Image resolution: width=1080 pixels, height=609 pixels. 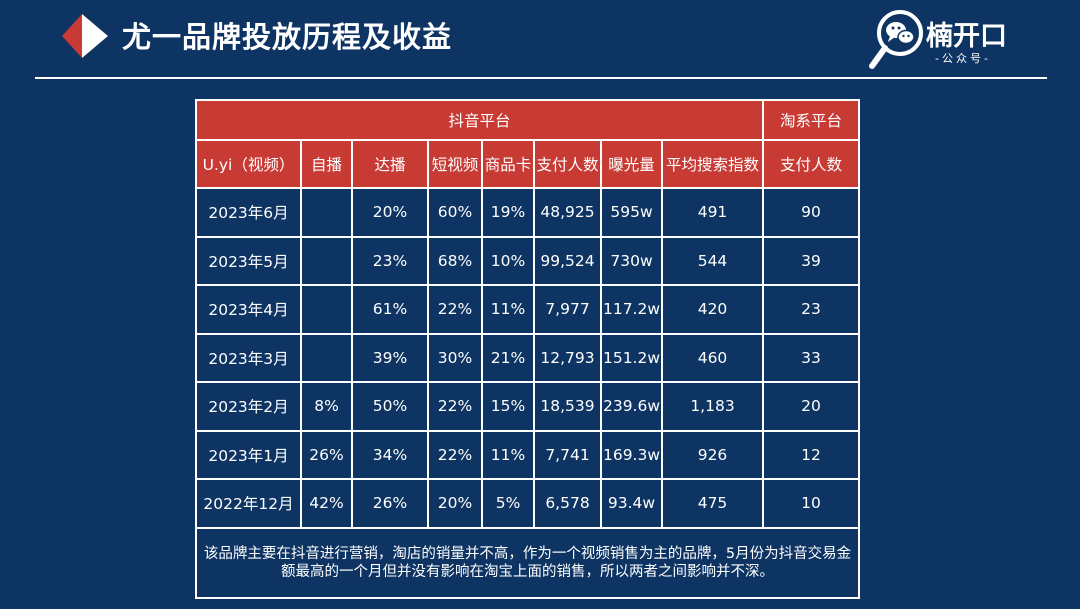 What do you see at coordinates (390, 260) in the screenshot?
I see `table-cell: 23%` at bounding box center [390, 260].